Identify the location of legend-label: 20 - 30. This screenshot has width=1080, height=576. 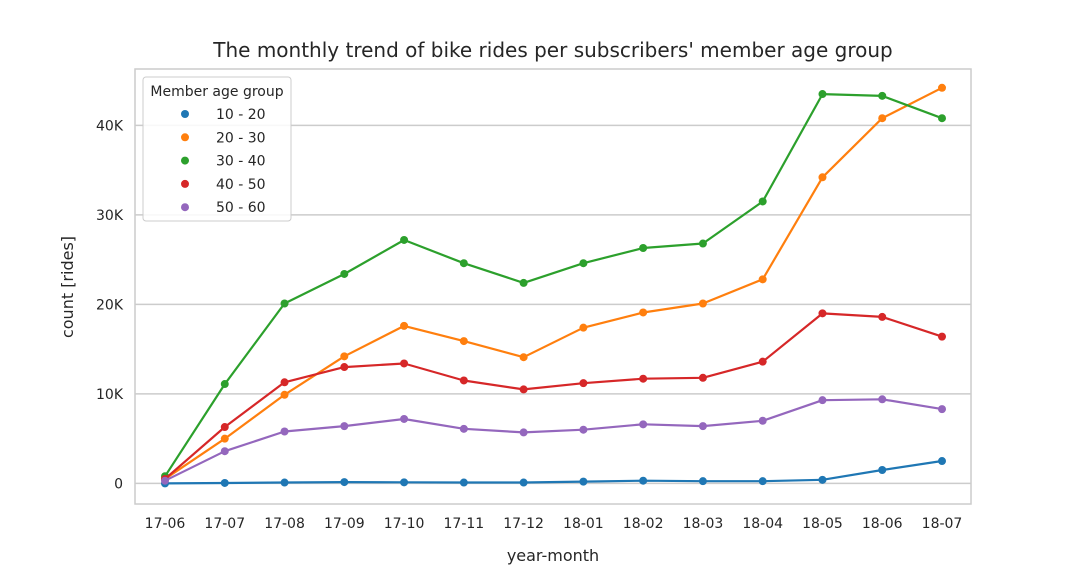
(241, 138).